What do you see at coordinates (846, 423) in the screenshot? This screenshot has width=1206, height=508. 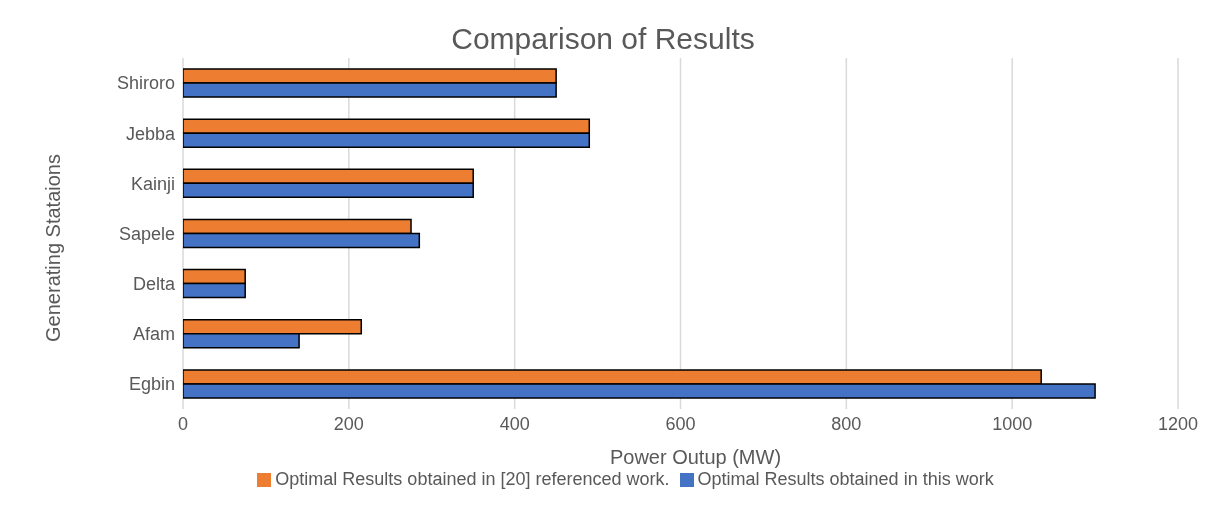 I see `x-tick-label: 800` at bounding box center [846, 423].